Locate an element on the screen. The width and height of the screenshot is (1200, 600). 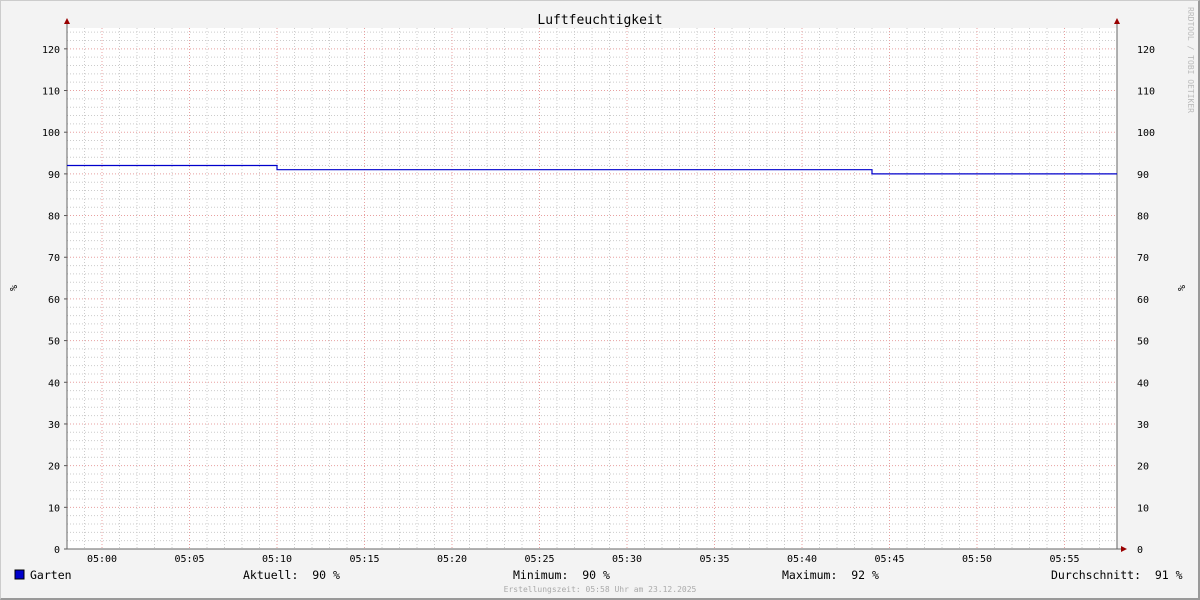
legend-average: Durchschnitt: 91 % is located at coordinates (1117, 575).